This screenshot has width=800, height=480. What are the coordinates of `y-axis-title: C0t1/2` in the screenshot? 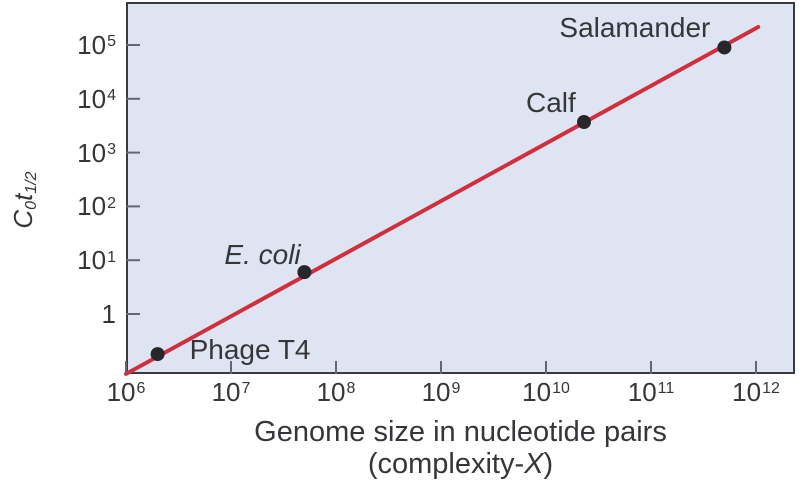 It's located at (23, 200).